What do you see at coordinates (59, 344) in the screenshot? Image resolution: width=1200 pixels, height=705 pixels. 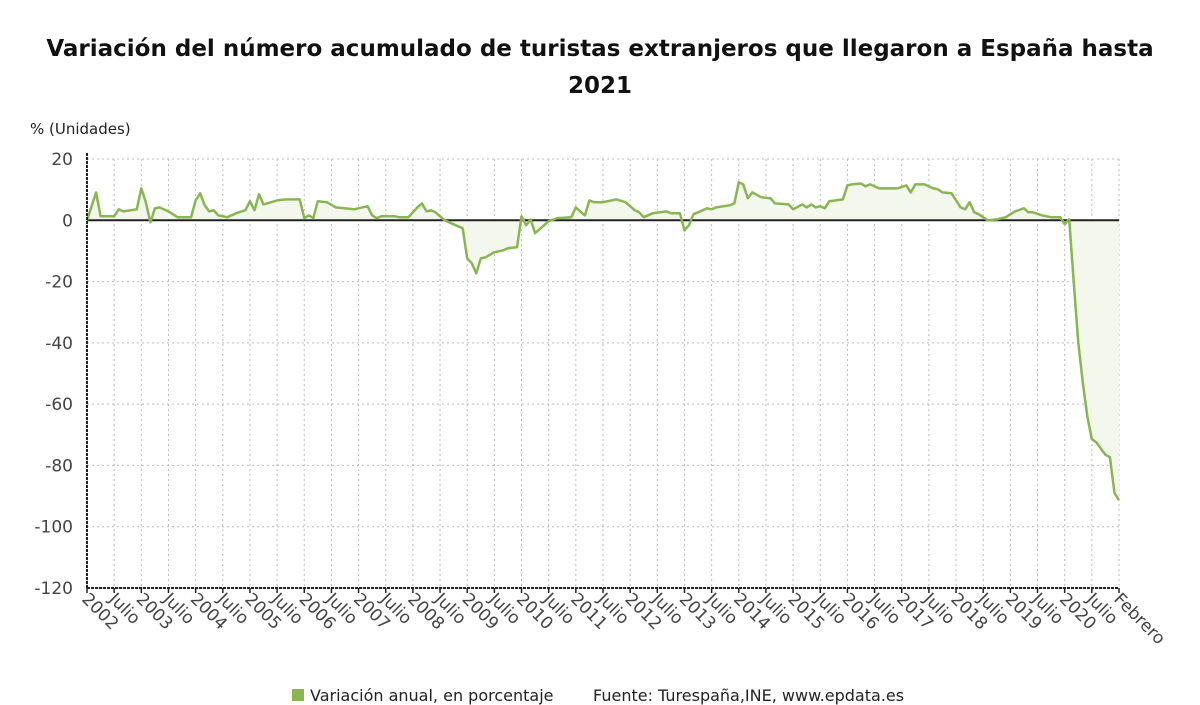 I see `y-tick-label: -40` at bounding box center [59, 344].